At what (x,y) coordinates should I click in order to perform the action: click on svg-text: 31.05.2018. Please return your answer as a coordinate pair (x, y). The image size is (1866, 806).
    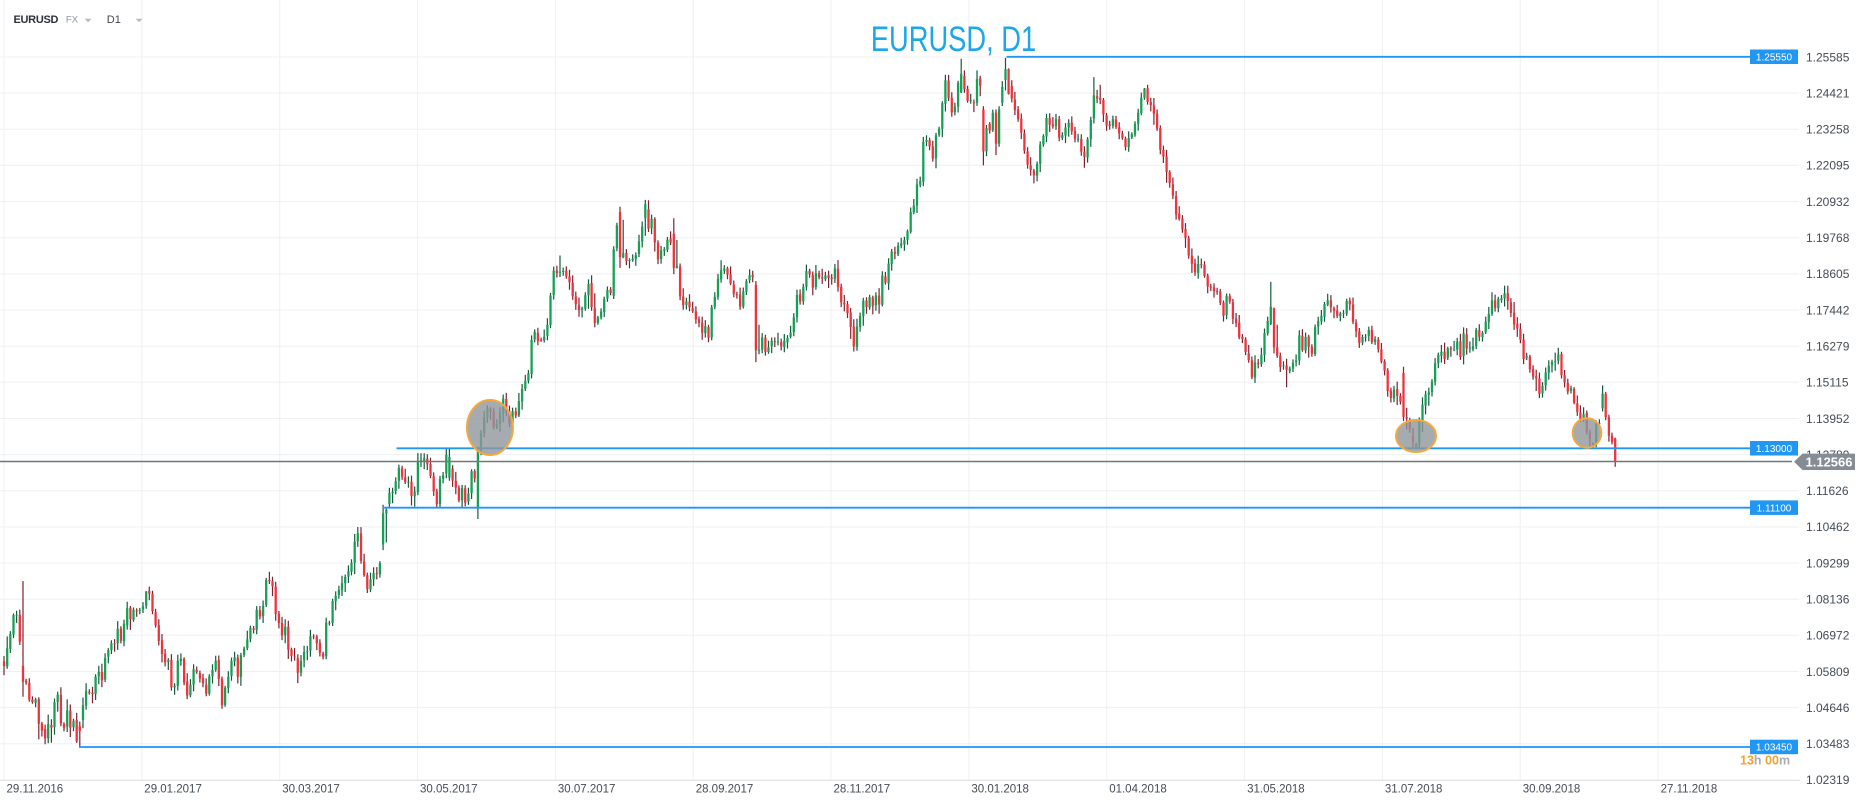
    Looking at the image, I should click on (1276, 790).